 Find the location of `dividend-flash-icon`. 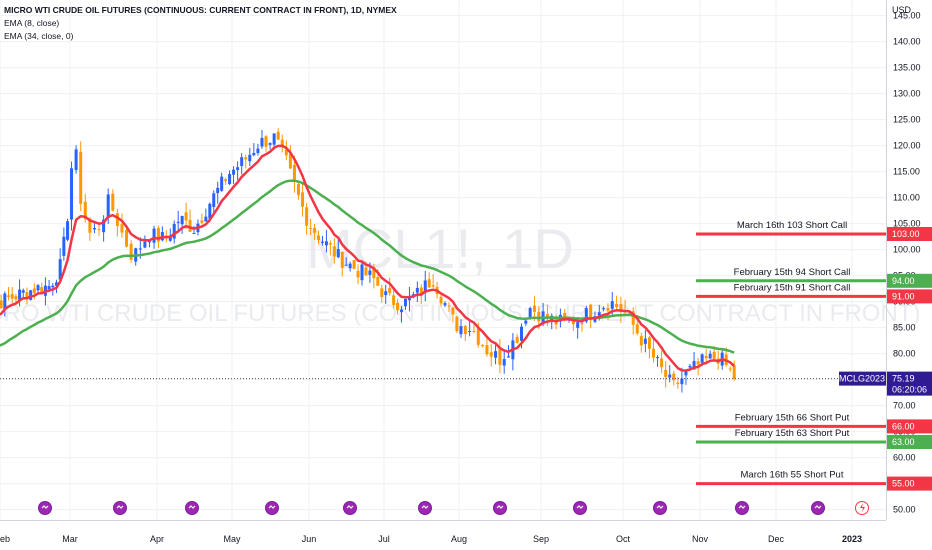

dividend-flash-icon is located at coordinates (862, 508).